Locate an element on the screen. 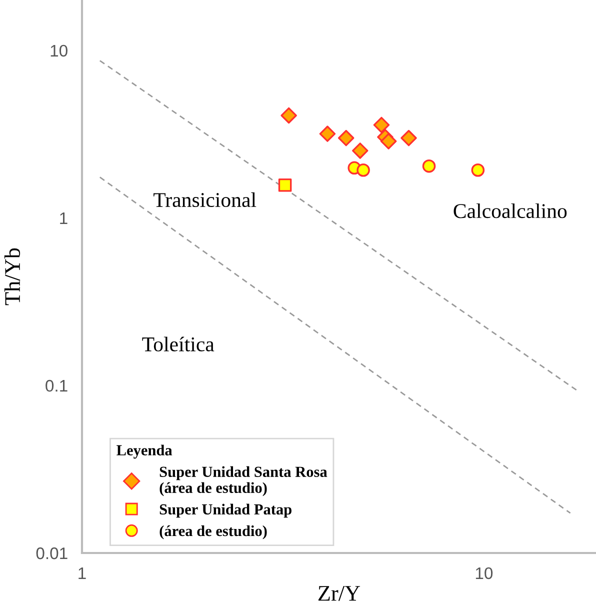  annotation: Calcoalcalino is located at coordinates (510, 210).